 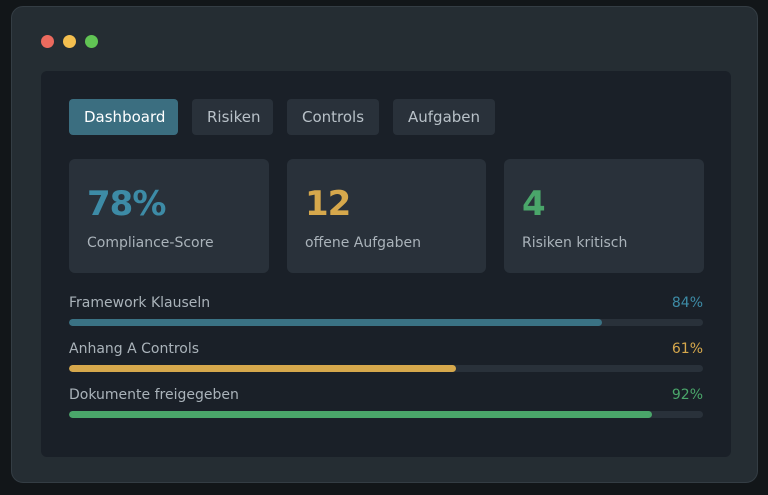 I want to click on stat-card-critical-risks: 4 Risiken kritisch, so click(x=604, y=216).